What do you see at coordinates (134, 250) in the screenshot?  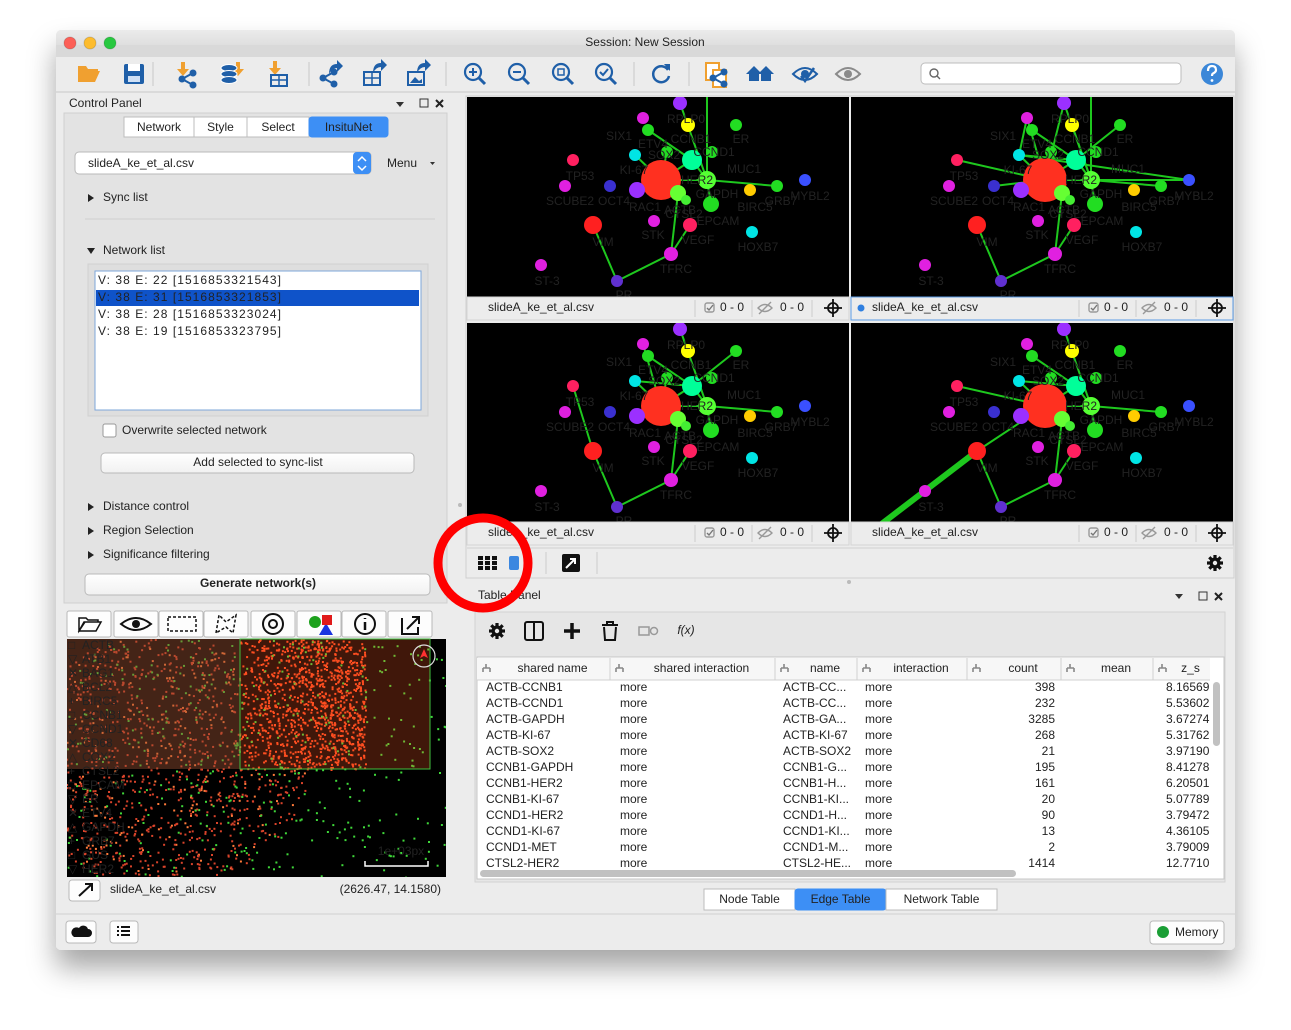 I see `section-label: Network list` at bounding box center [134, 250].